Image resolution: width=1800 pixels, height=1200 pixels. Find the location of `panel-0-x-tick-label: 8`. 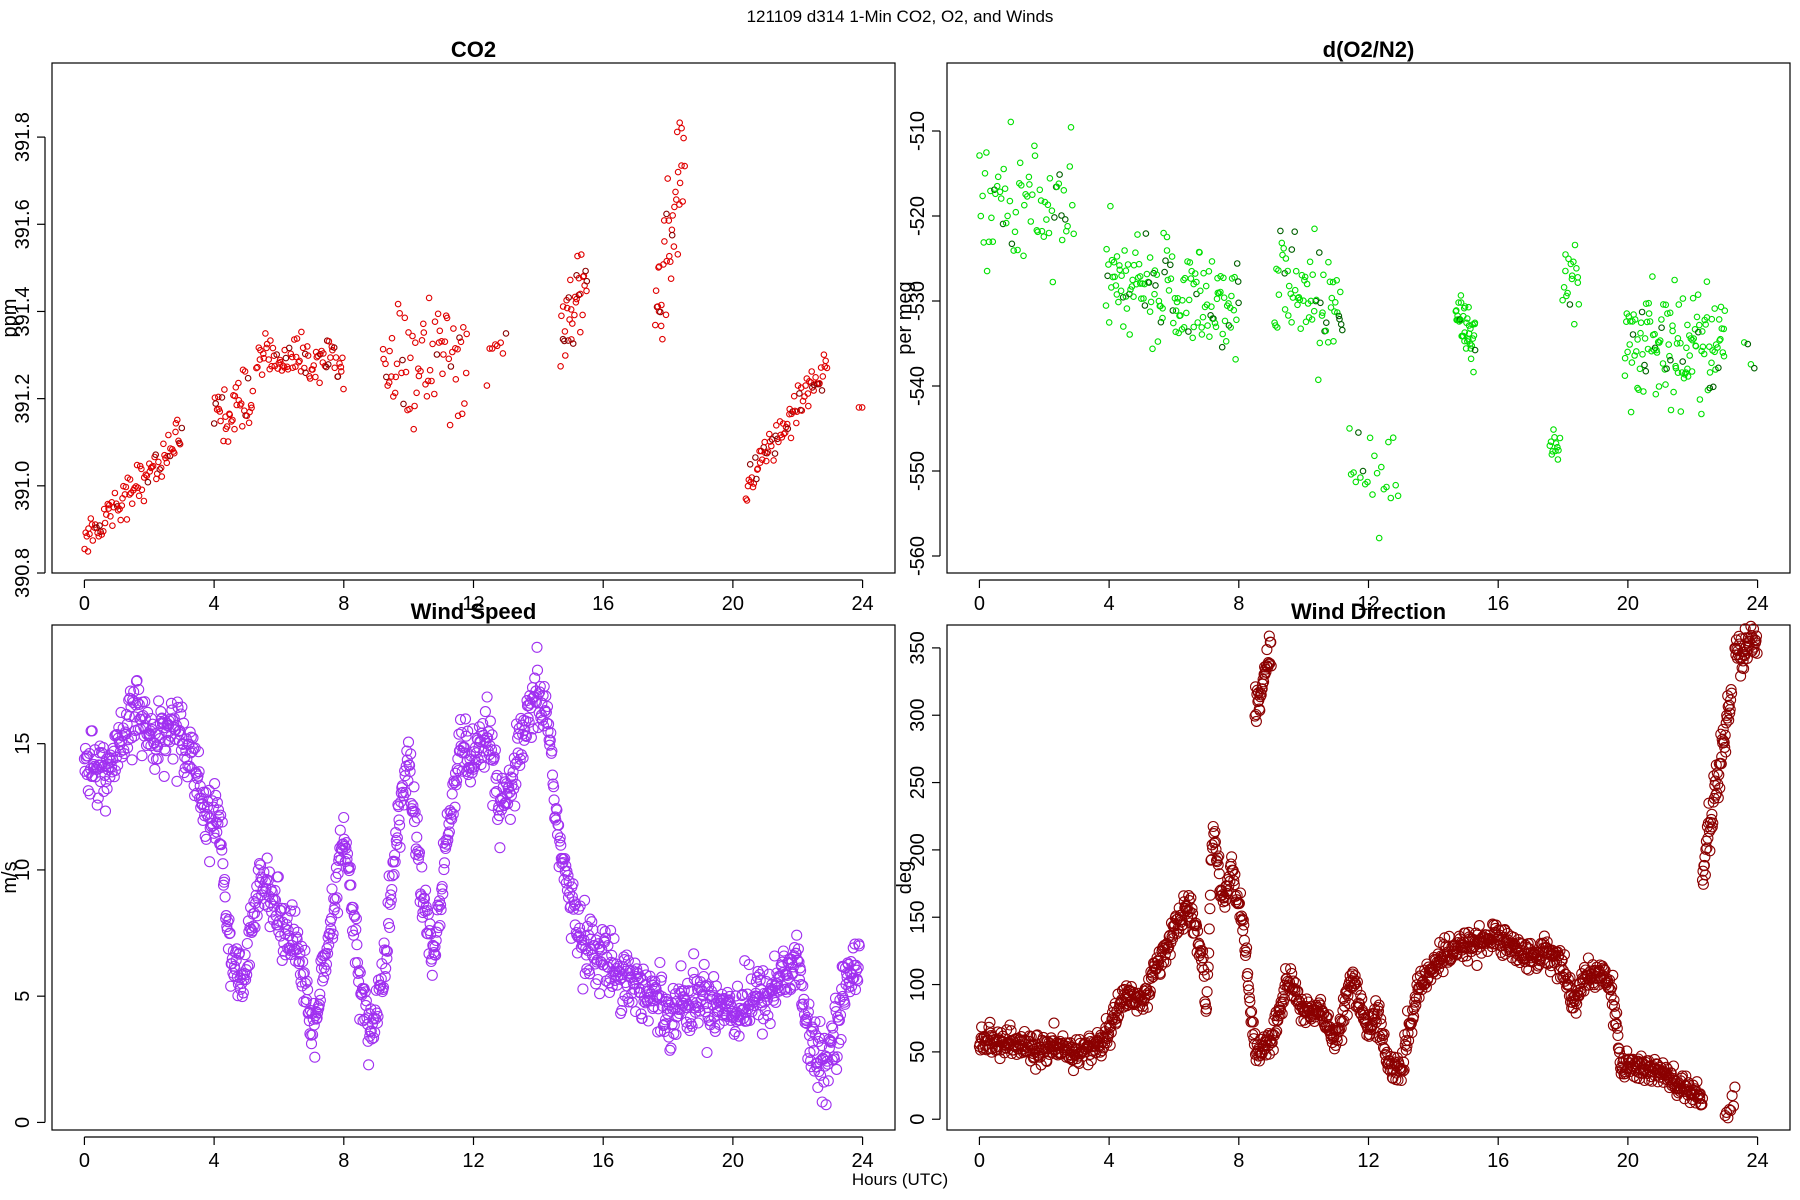

panel-0-x-tick-label: 8 is located at coordinates (343, 604).